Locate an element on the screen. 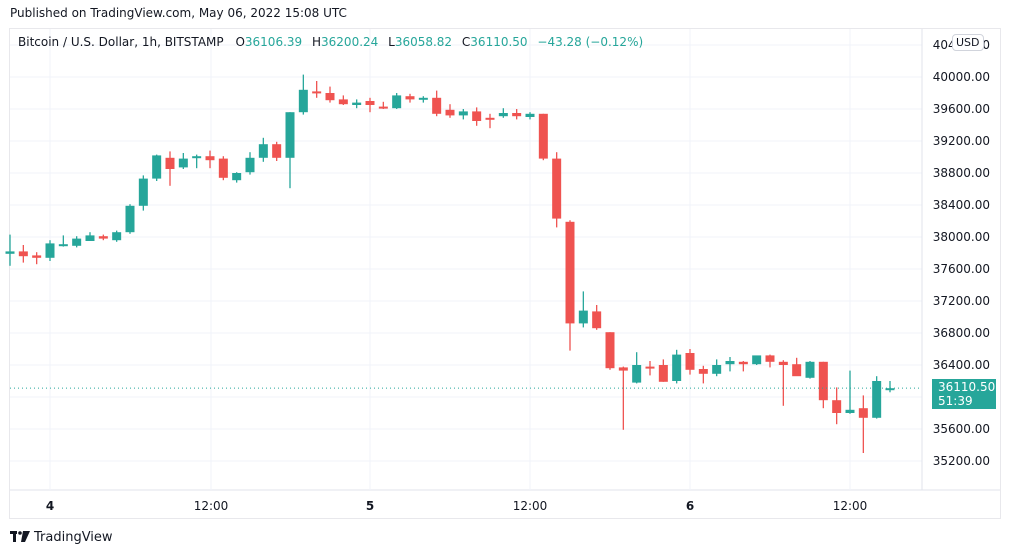  svg-text: 40000.00 is located at coordinates (961, 77).